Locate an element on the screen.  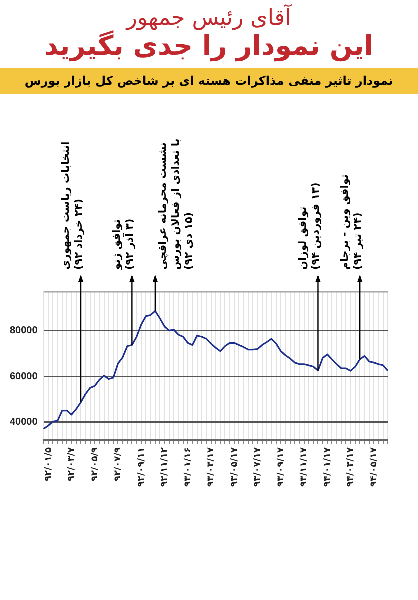
x-tick-label: ۹۲/۱۱/۱۲ is located at coordinates (165, 467).